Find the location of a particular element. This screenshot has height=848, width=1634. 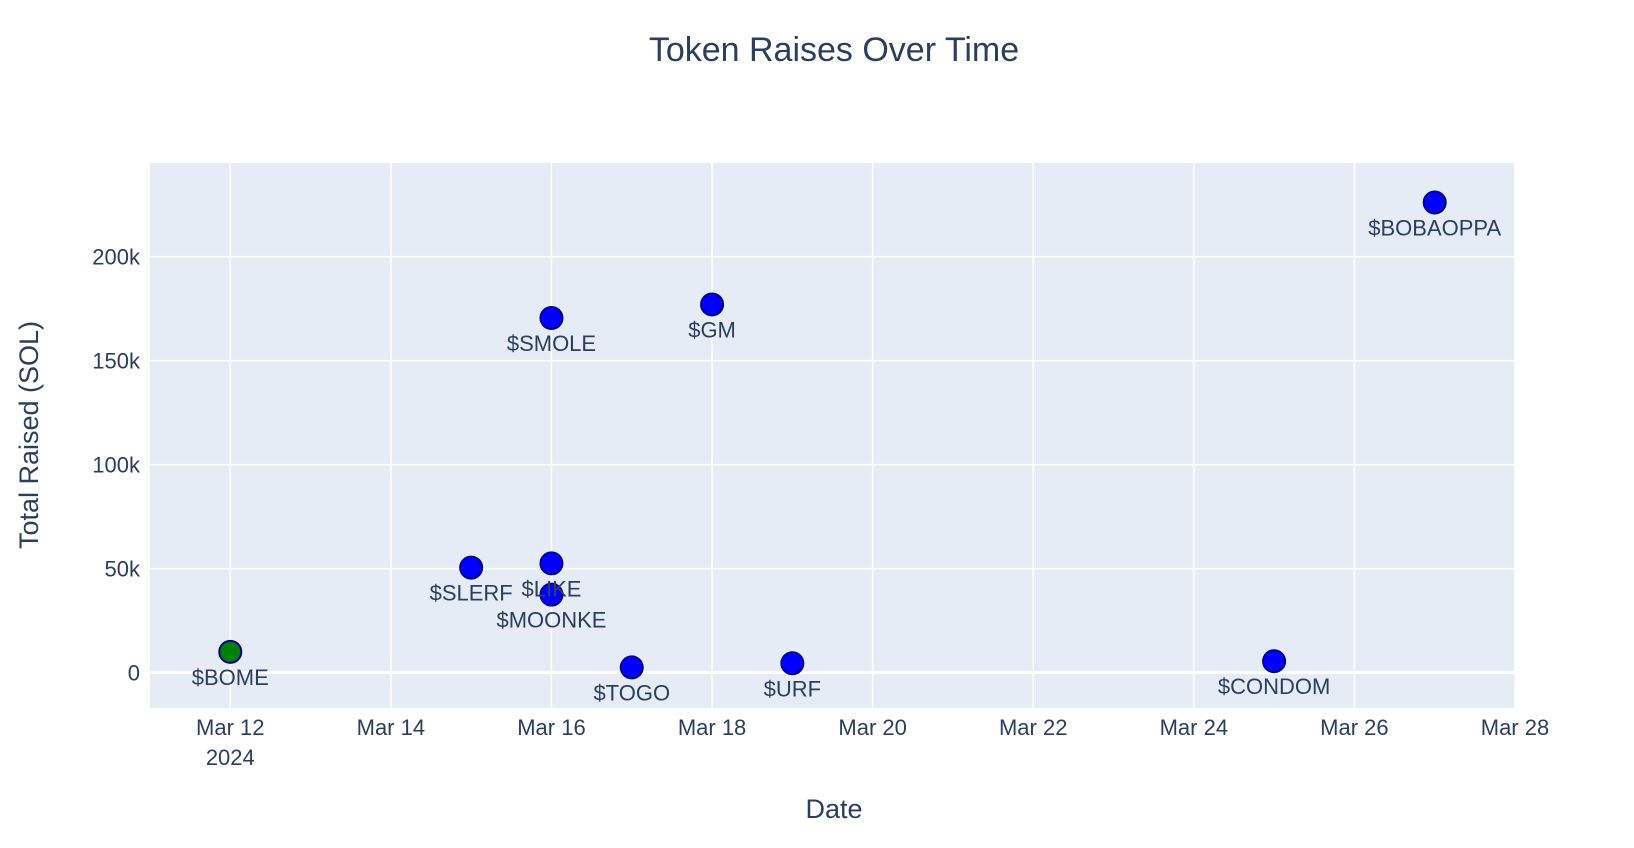

data-label: $GM is located at coordinates (712, 329).